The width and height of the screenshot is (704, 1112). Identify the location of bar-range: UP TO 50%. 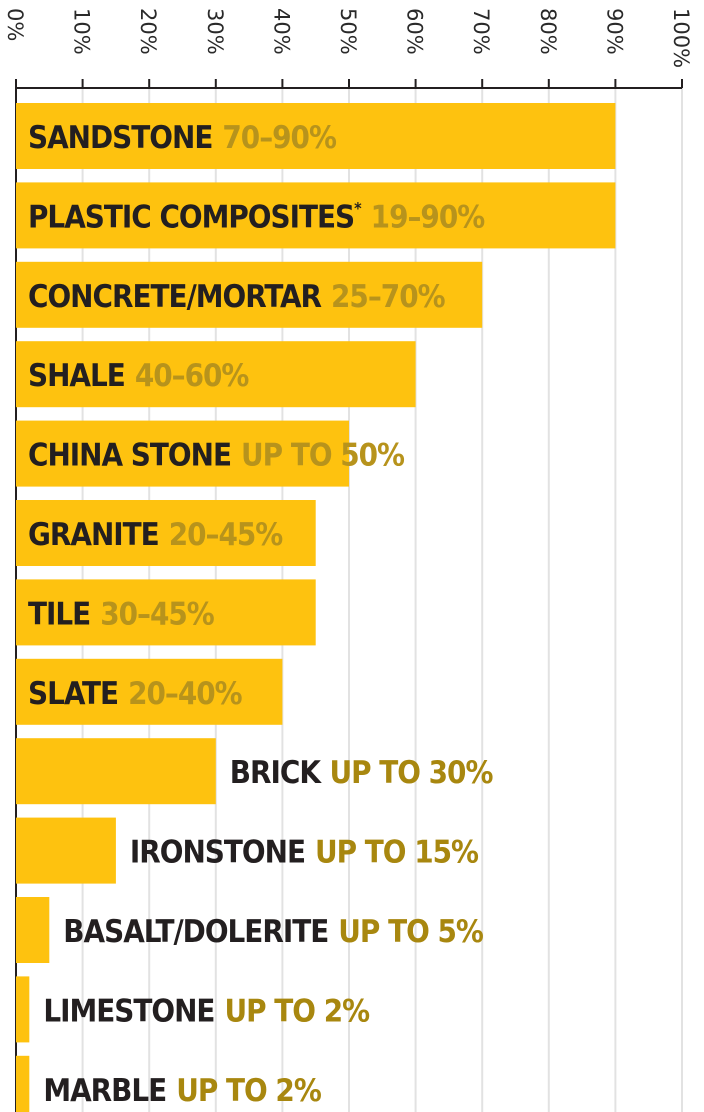
(323, 456).